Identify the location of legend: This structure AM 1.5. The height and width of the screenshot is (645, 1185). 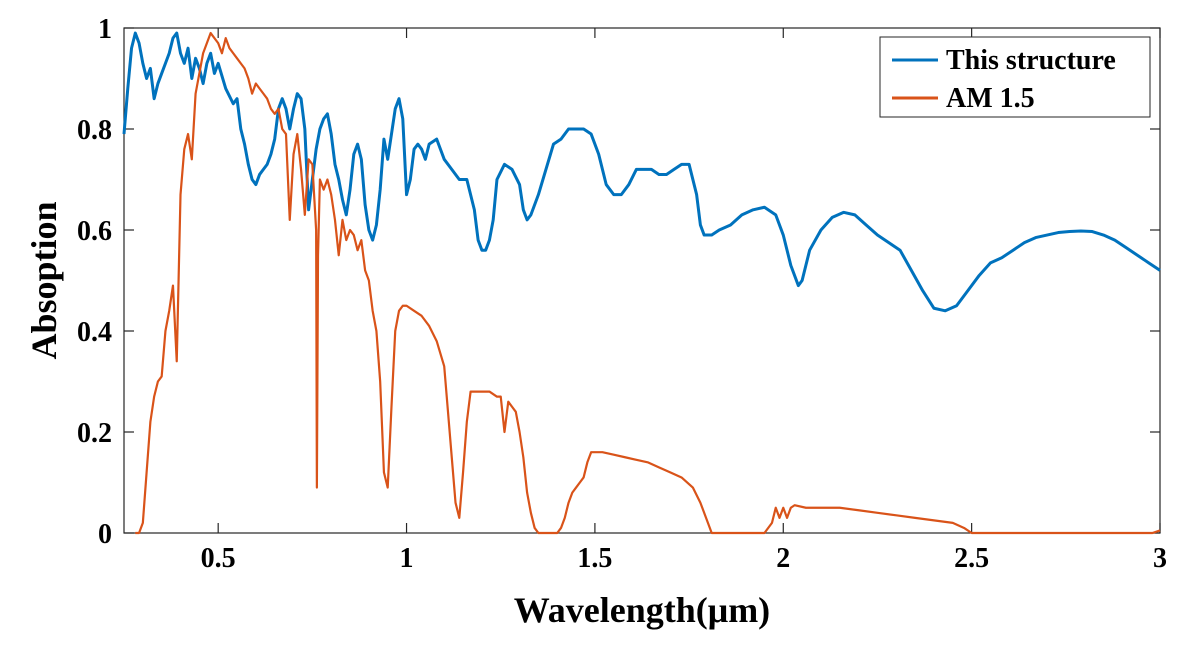
(1015, 77).